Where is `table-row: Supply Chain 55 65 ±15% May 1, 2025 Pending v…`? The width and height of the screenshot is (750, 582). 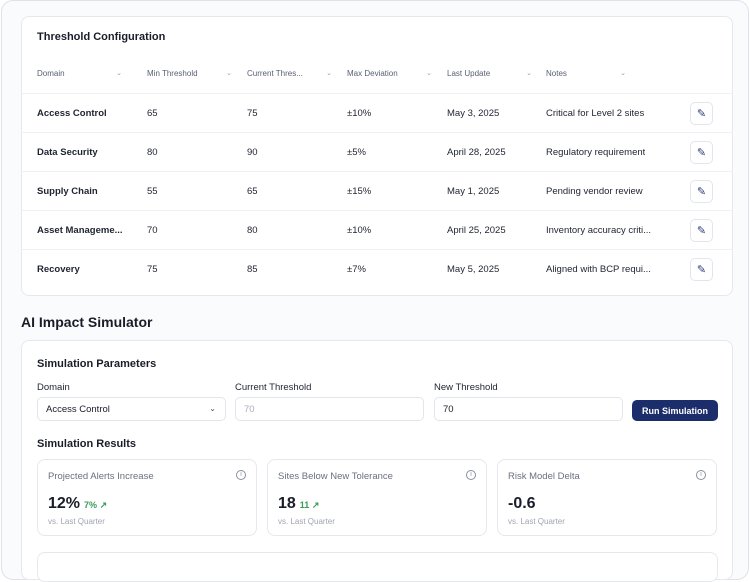
table-row: Supply Chain 55 65 ±15% May 1, 2025 Pending v… is located at coordinates (377, 190).